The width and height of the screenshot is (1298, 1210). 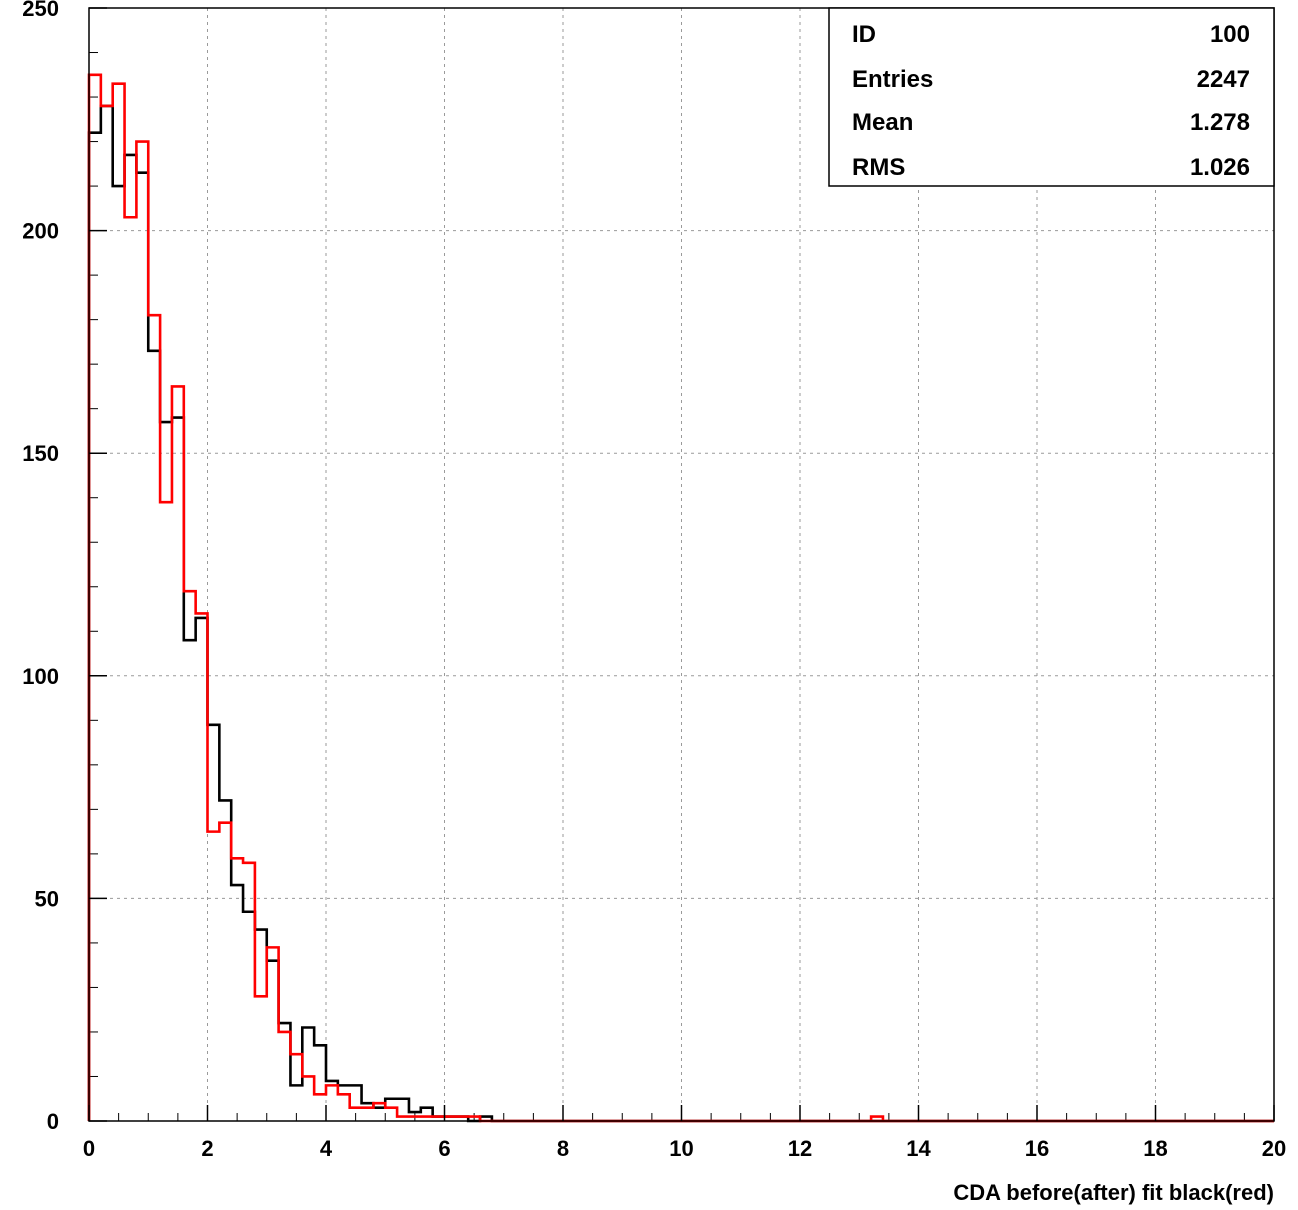 I want to click on y-tick-label: 0, so click(x=53, y=1121).